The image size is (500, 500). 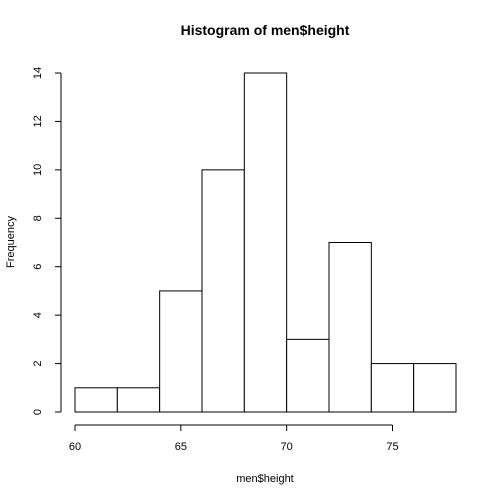 What do you see at coordinates (287, 447) in the screenshot?
I see `x-tick-label-2: 70` at bounding box center [287, 447].